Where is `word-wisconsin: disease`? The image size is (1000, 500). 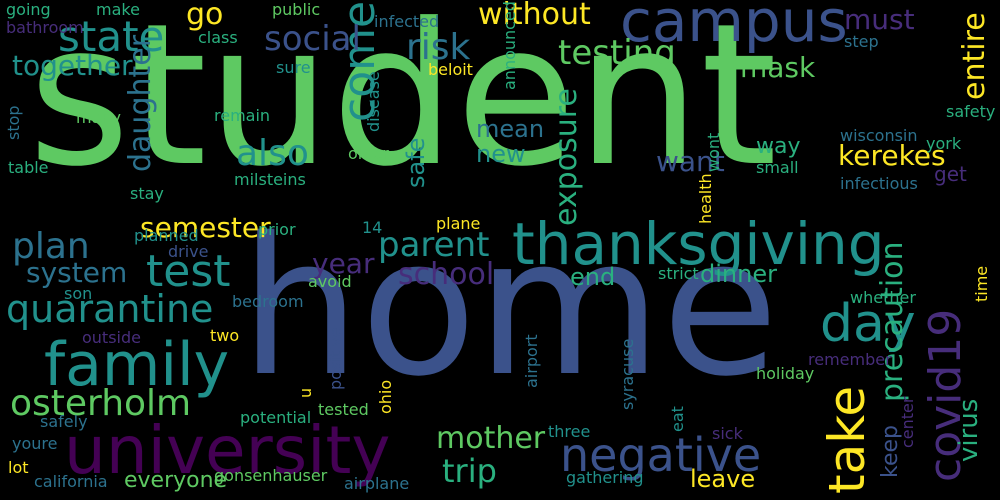
word-wisconsin: disease is located at coordinates (373, 101).